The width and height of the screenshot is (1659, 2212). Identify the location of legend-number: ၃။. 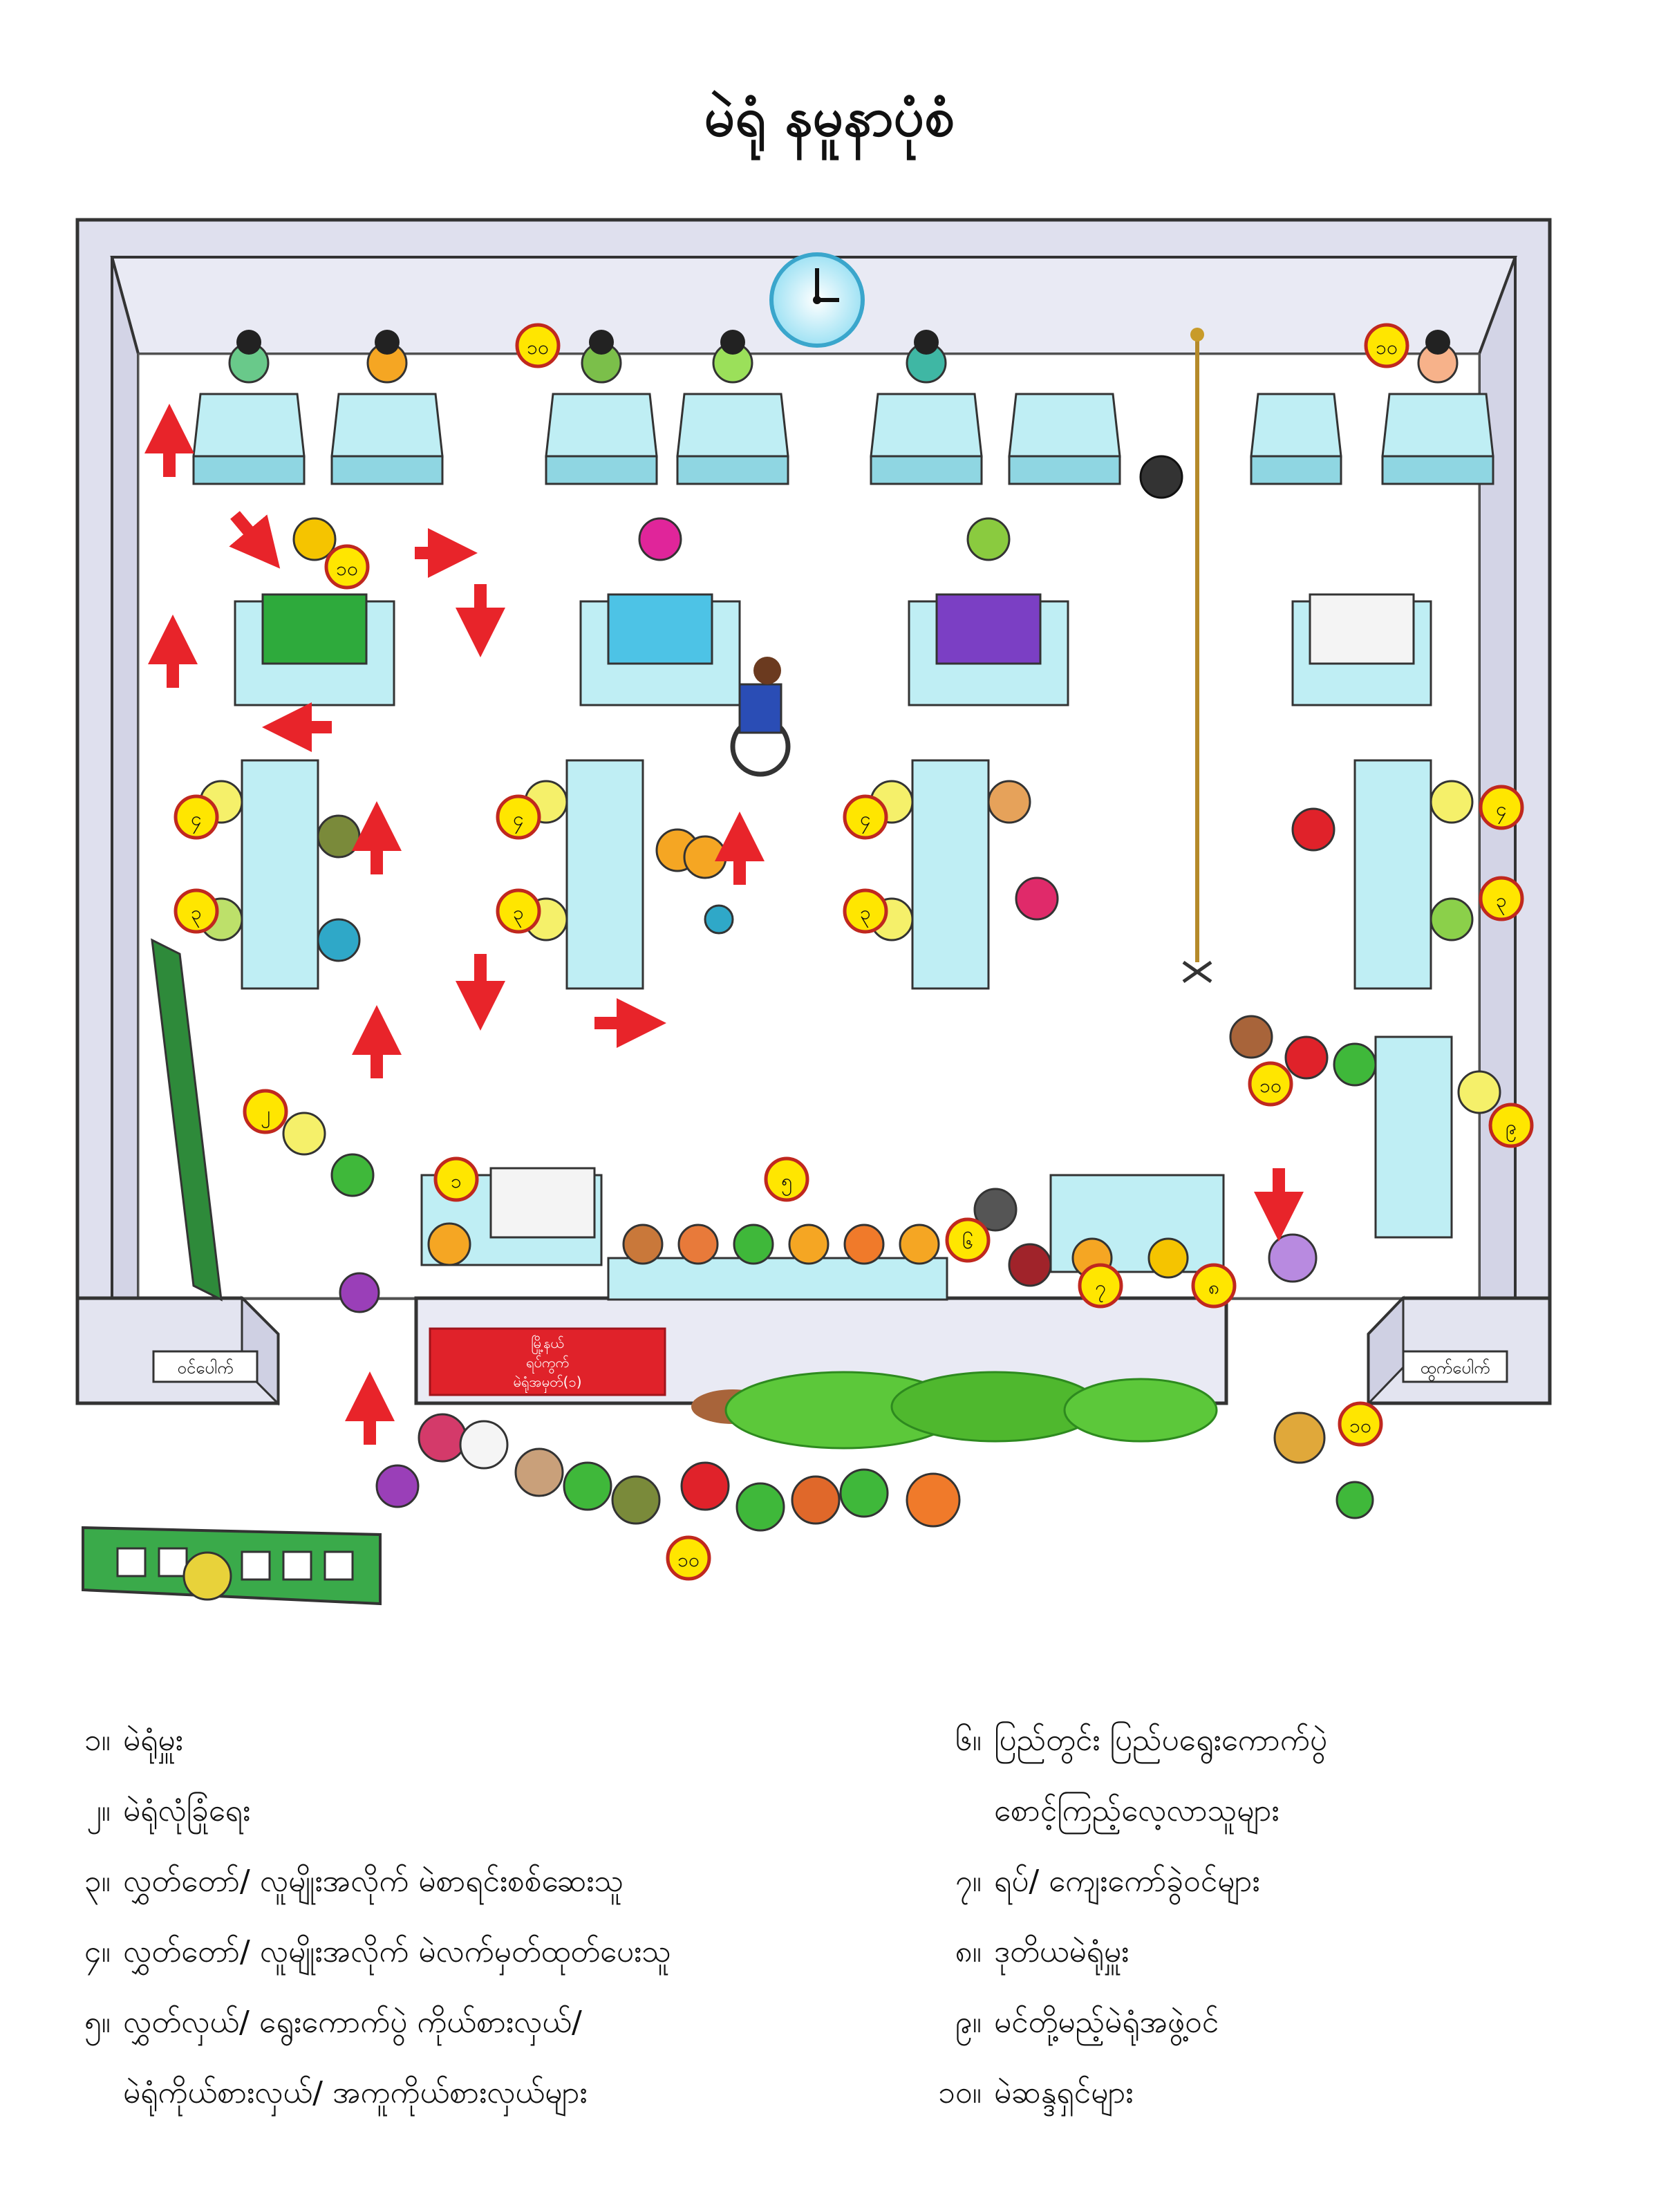
(97, 1882).